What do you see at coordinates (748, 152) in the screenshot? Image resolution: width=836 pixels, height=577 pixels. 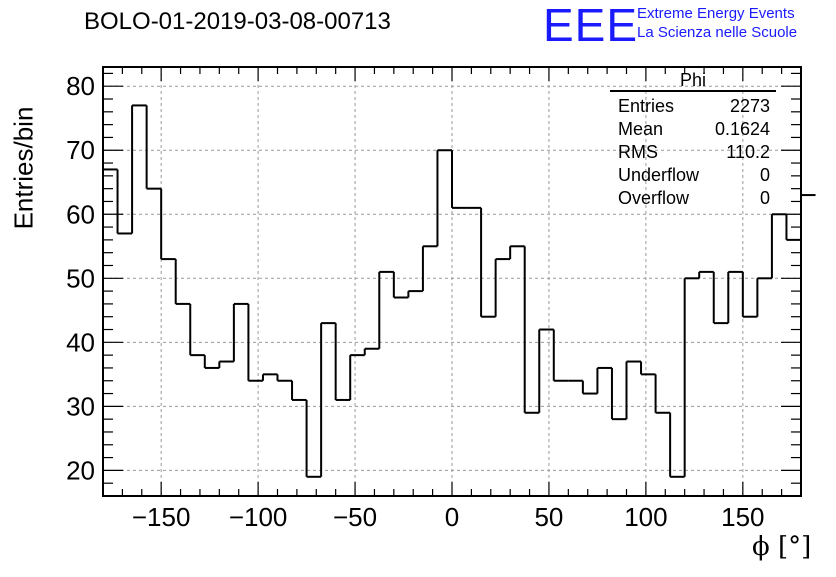 I see `stats-value: 110.2` at bounding box center [748, 152].